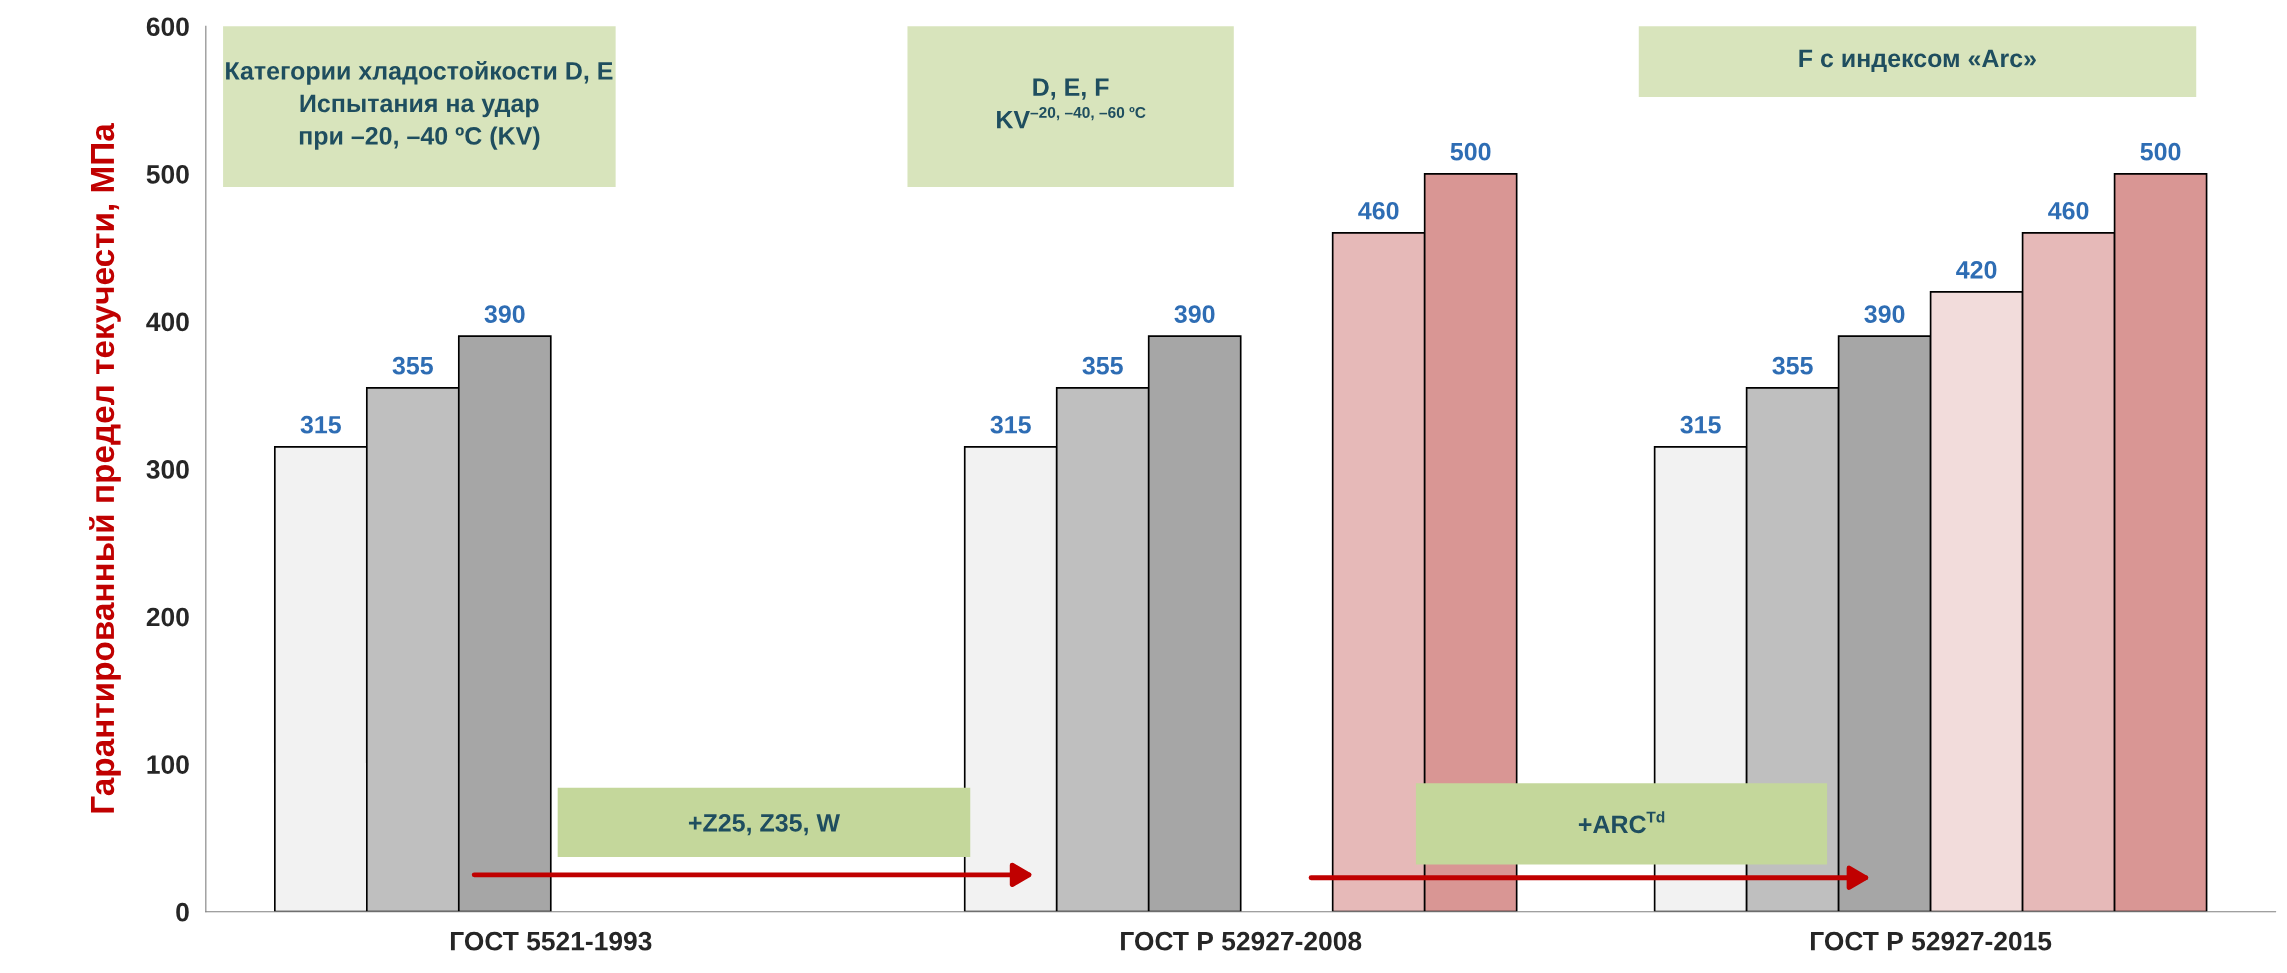  What do you see at coordinates (167, 469) in the screenshot?
I see `y-tick-label: 300` at bounding box center [167, 469].